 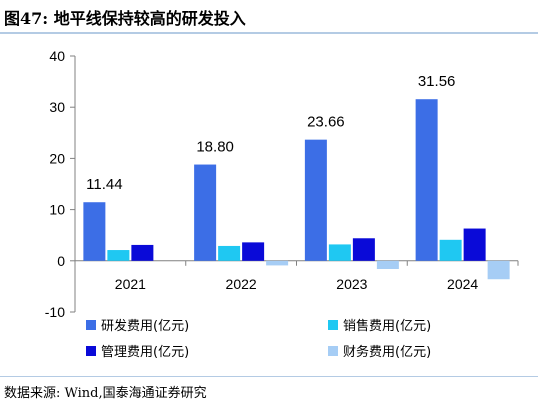 I want to click on source-note: 数据来源: Wind,国泰海通证券研究, so click(x=105, y=393).